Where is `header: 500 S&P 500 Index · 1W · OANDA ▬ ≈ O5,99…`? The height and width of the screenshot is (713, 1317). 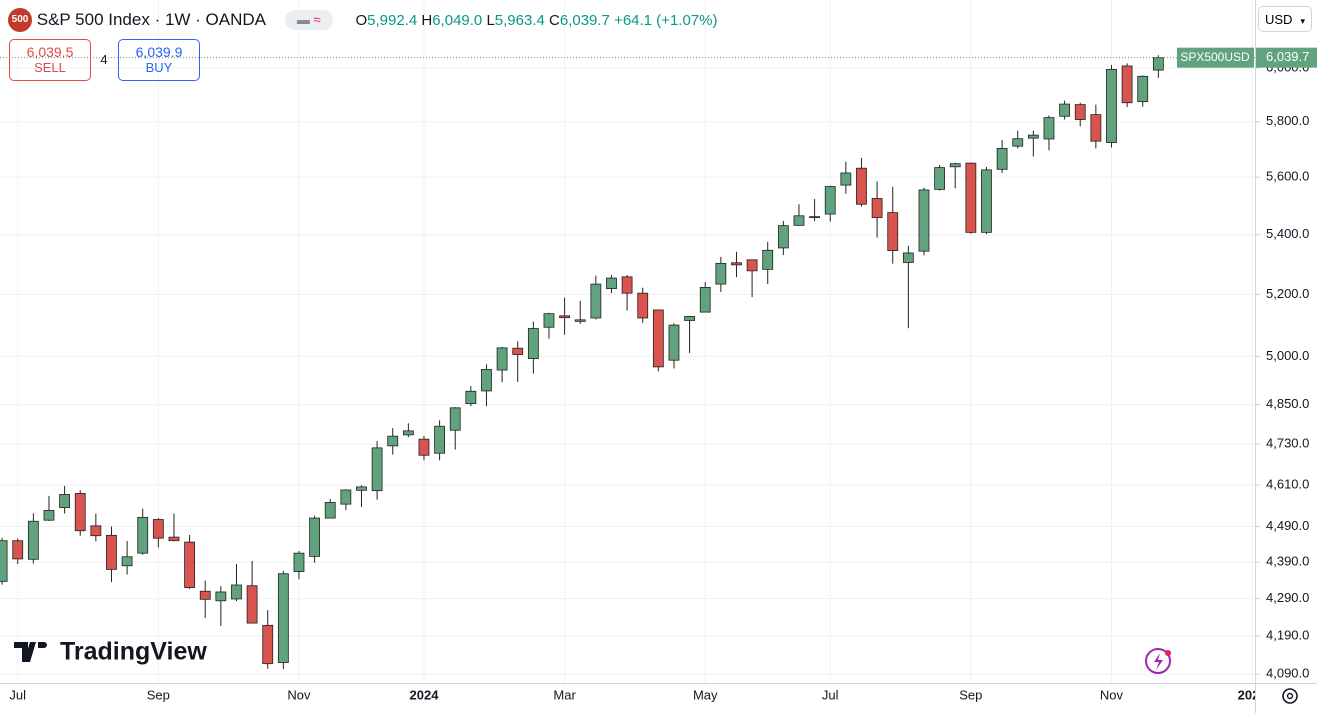 header: 500 S&P 500 Index · 1W · OANDA ▬ ≈ O5,99… is located at coordinates (362, 20).